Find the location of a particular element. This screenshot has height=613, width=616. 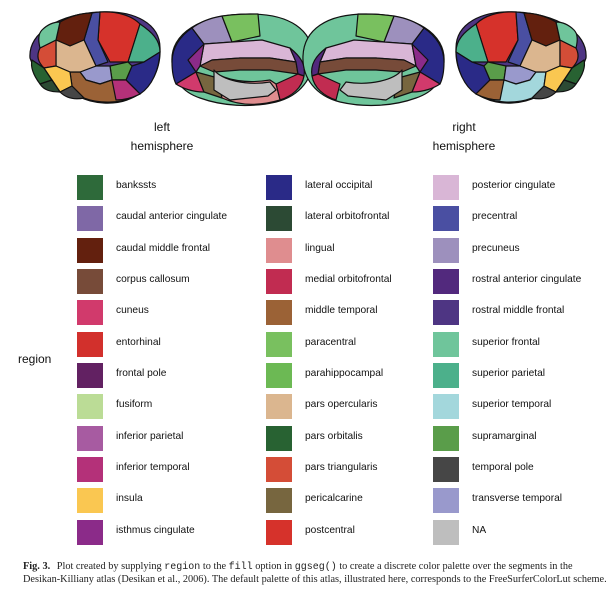

legend-label: superior parietal is located at coordinates (509, 374).